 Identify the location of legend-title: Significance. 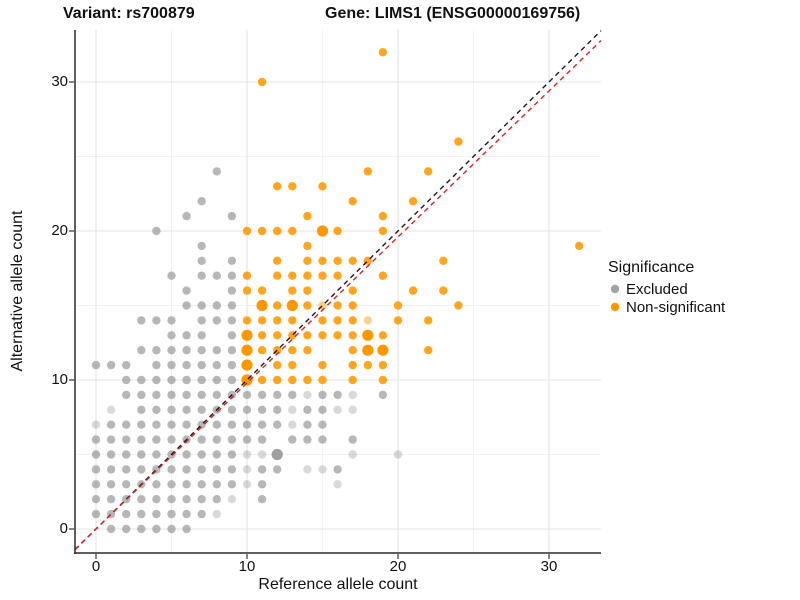
(651, 267).